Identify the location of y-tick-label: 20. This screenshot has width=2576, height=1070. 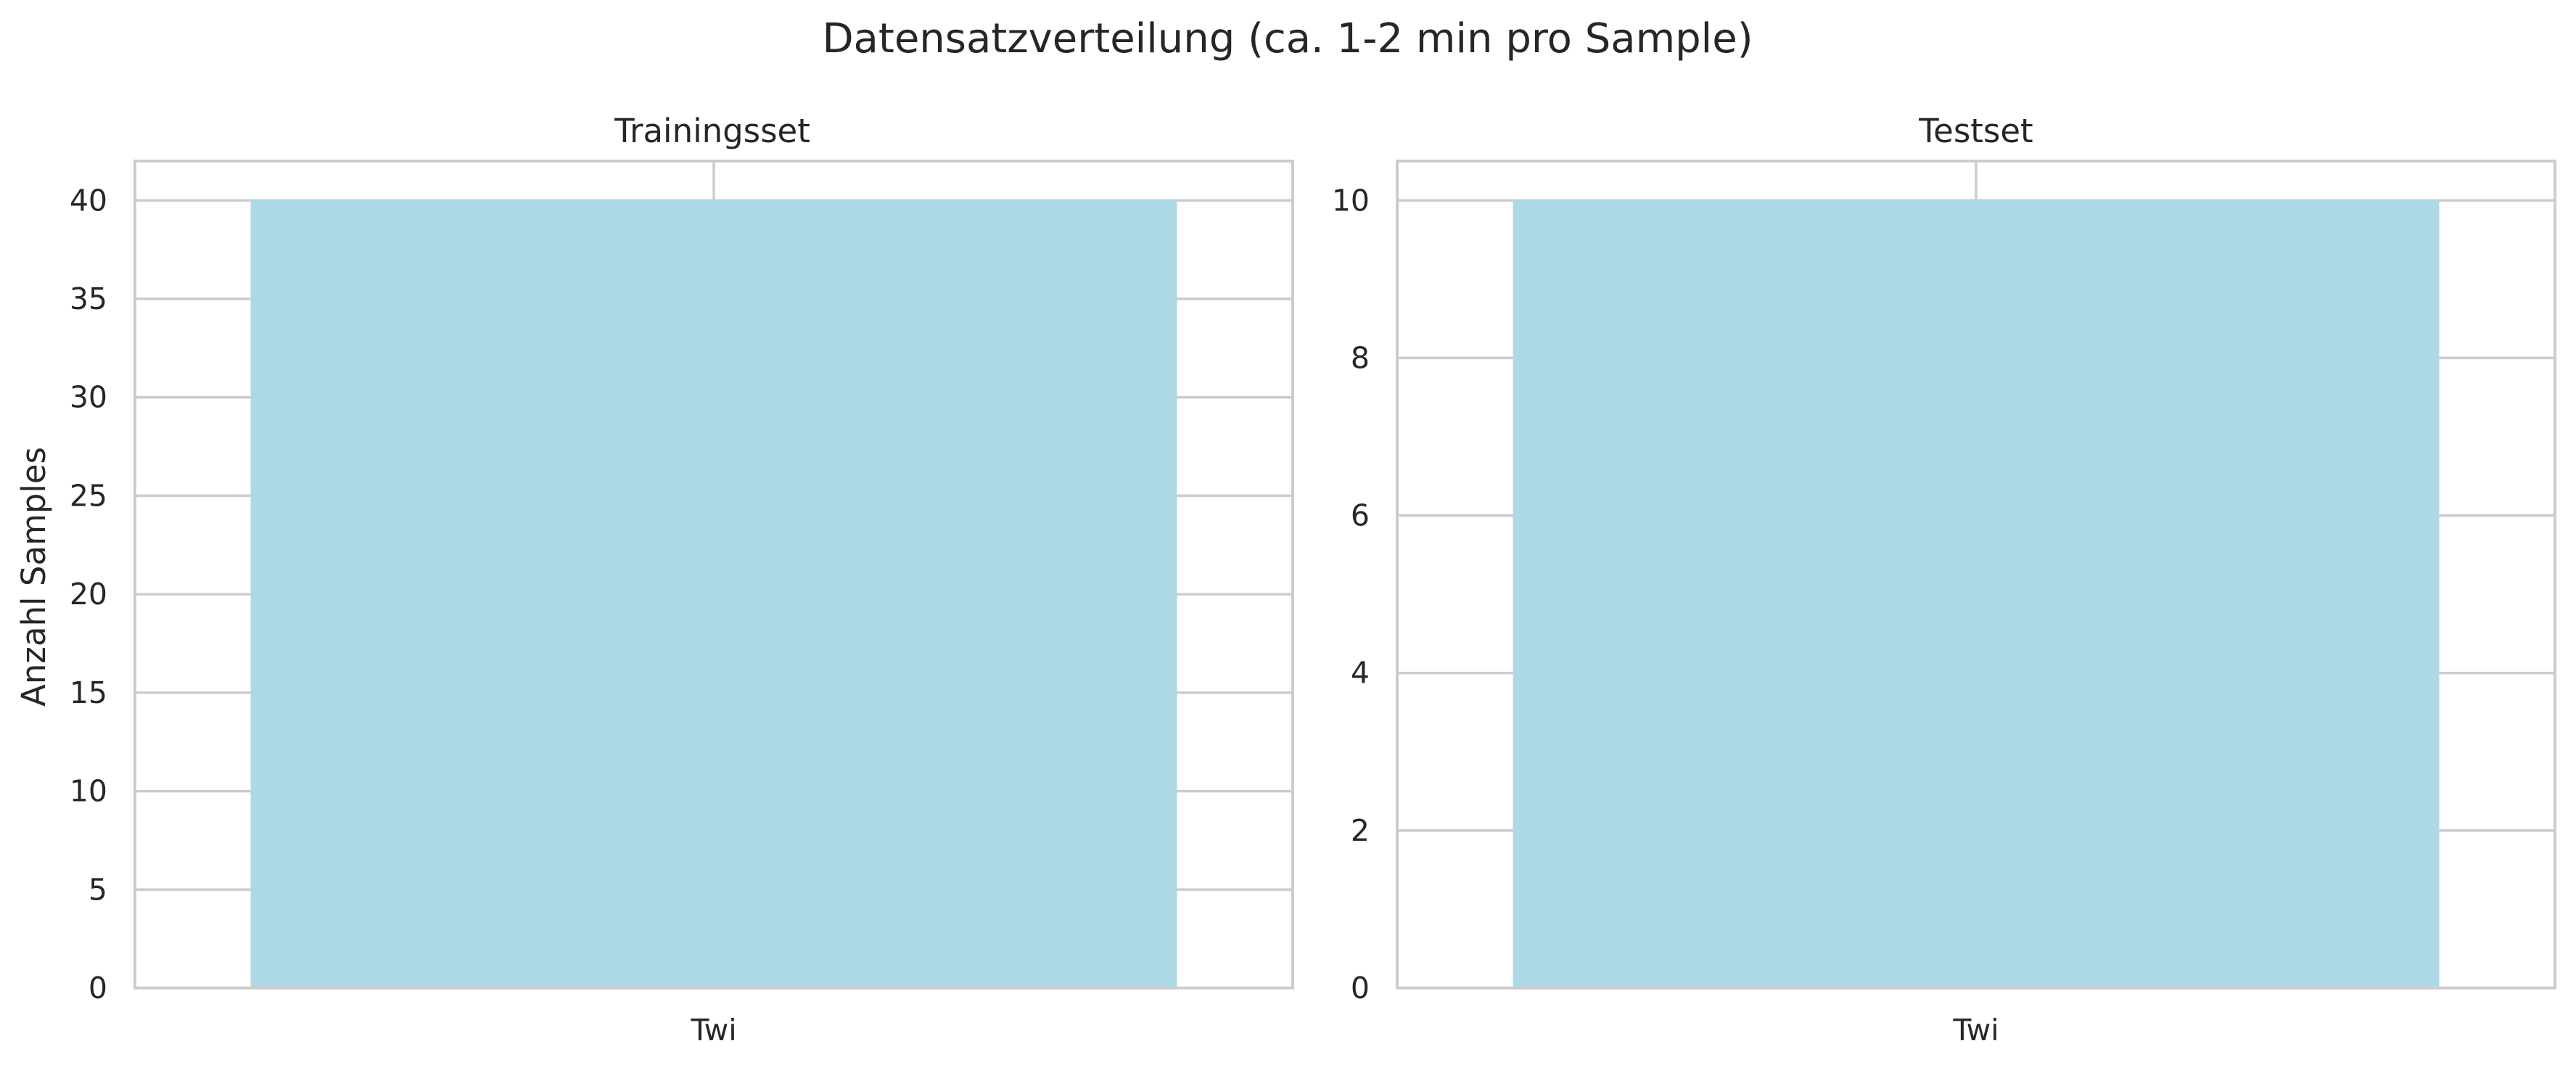
(88, 594).